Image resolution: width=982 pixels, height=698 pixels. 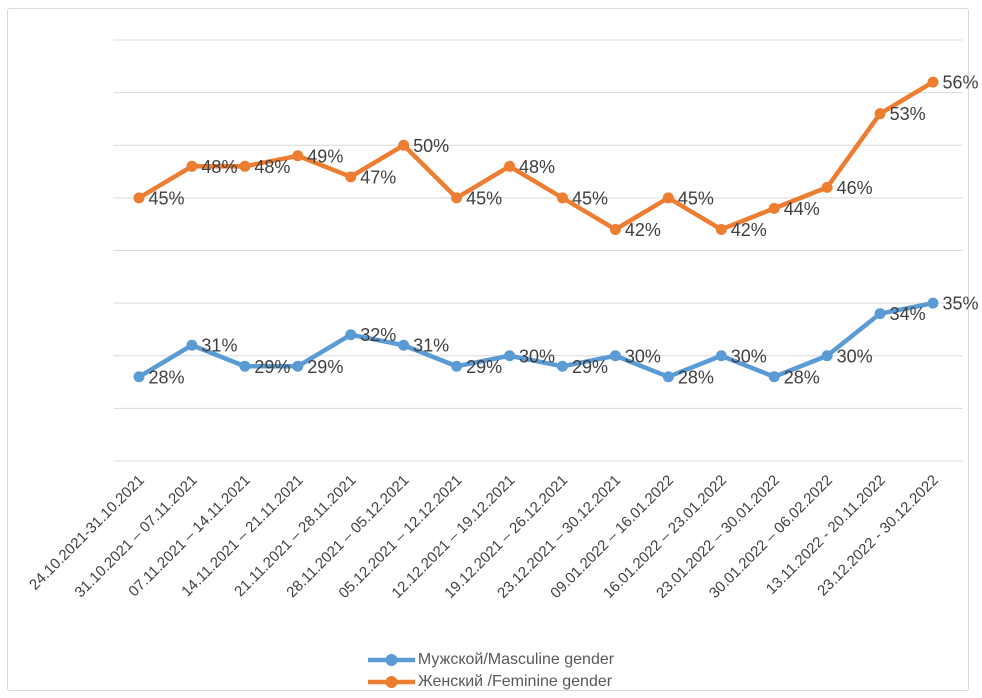 What do you see at coordinates (961, 304) in the screenshot?
I see `data-label-masculine: 35%` at bounding box center [961, 304].